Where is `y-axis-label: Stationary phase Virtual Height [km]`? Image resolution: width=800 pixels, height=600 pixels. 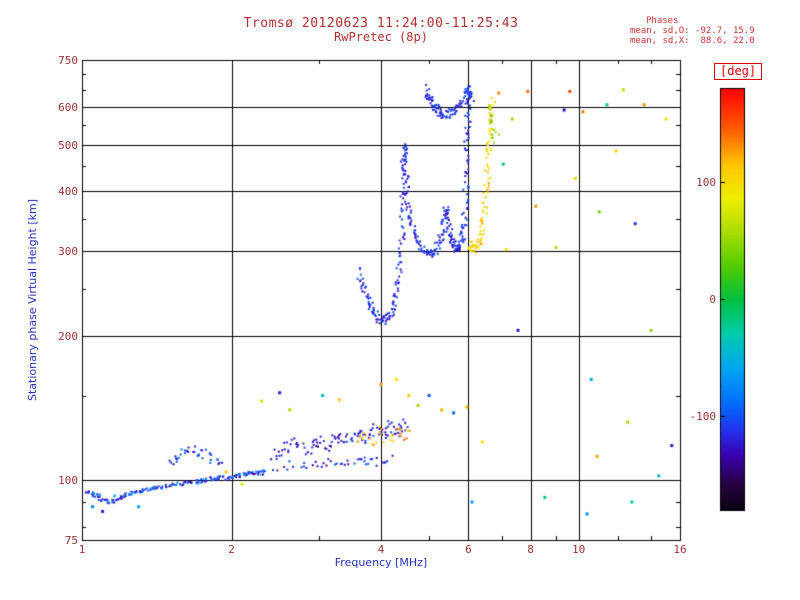
y-axis-label: Stationary phase Virtual Height [km] is located at coordinates (32, 300).